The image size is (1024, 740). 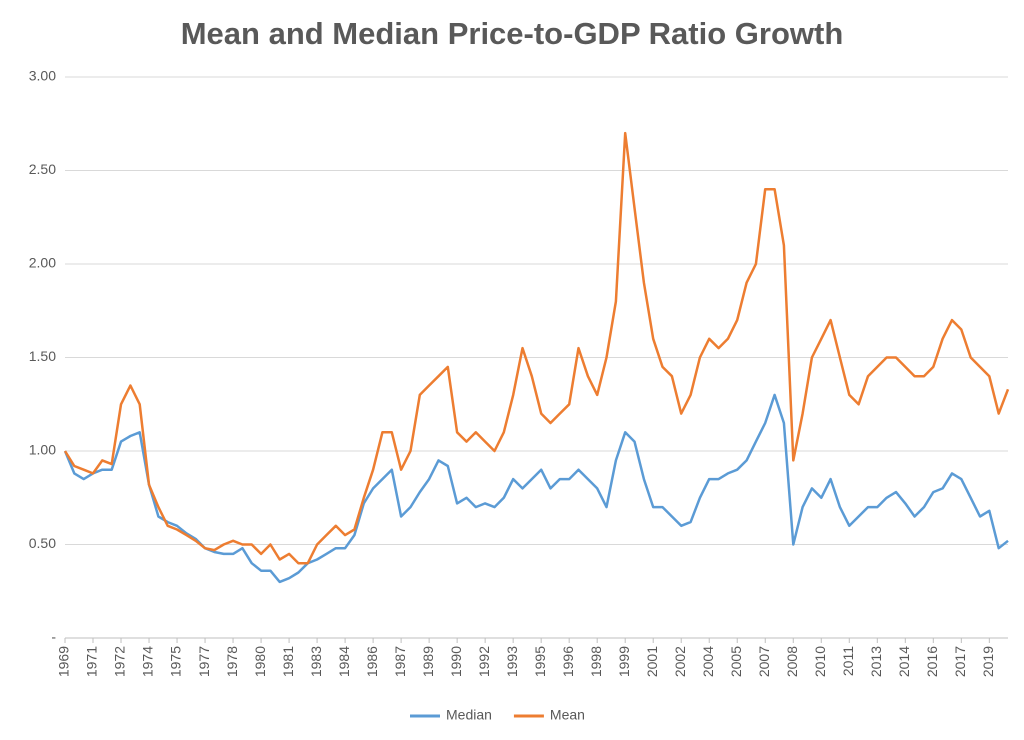 What do you see at coordinates (42, 356) in the screenshot?
I see `y-tick-label: 1.50` at bounding box center [42, 356].